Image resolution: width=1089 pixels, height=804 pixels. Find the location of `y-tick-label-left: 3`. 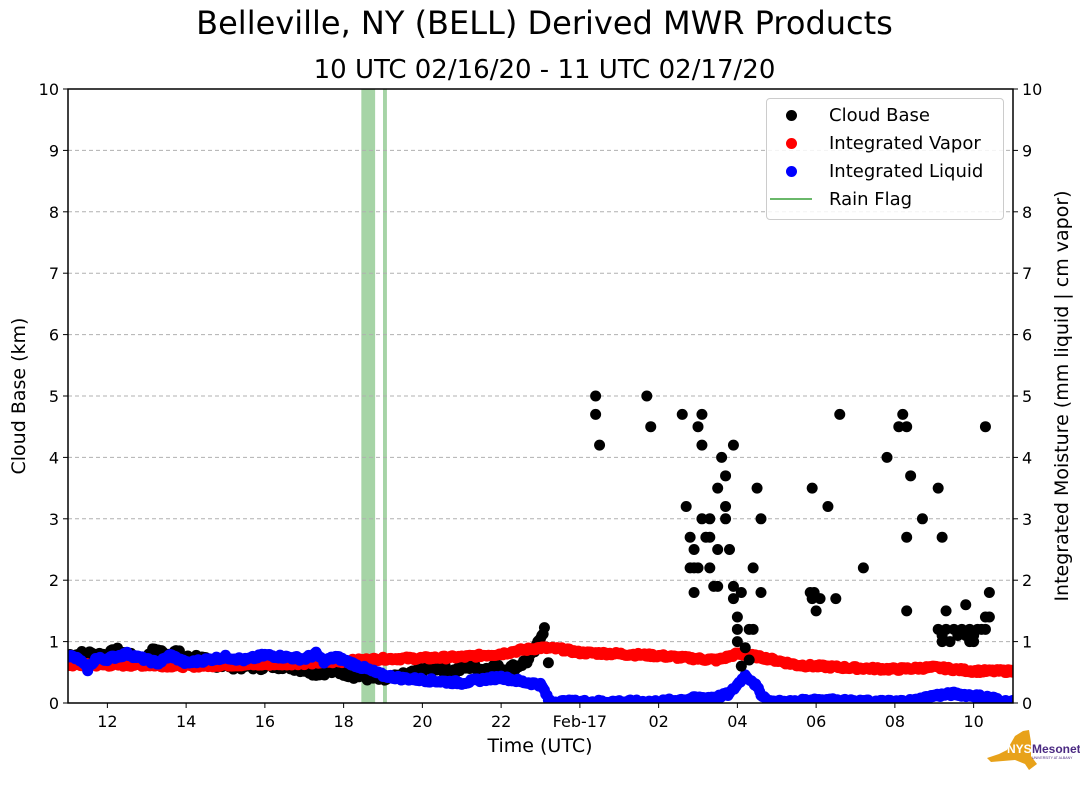

y-tick-label-left: 3 is located at coordinates (54, 519).